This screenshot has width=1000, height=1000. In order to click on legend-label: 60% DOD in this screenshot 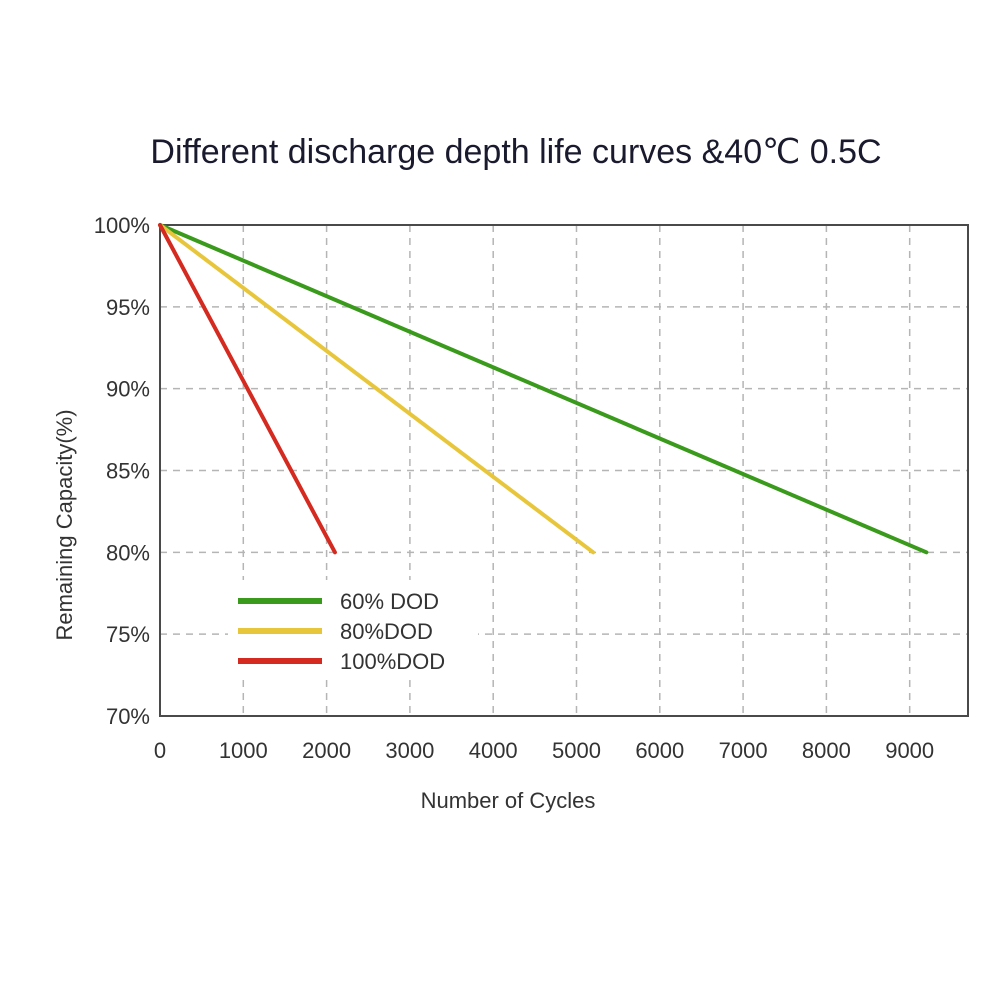, I will do `click(389, 601)`.